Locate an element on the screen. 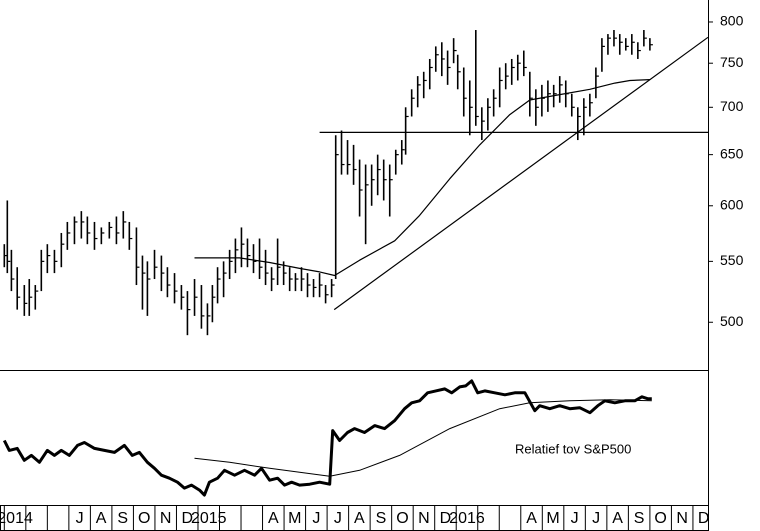 The width and height of the screenshot is (760, 531). y-tick-label: 650 is located at coordinates (732, 153).